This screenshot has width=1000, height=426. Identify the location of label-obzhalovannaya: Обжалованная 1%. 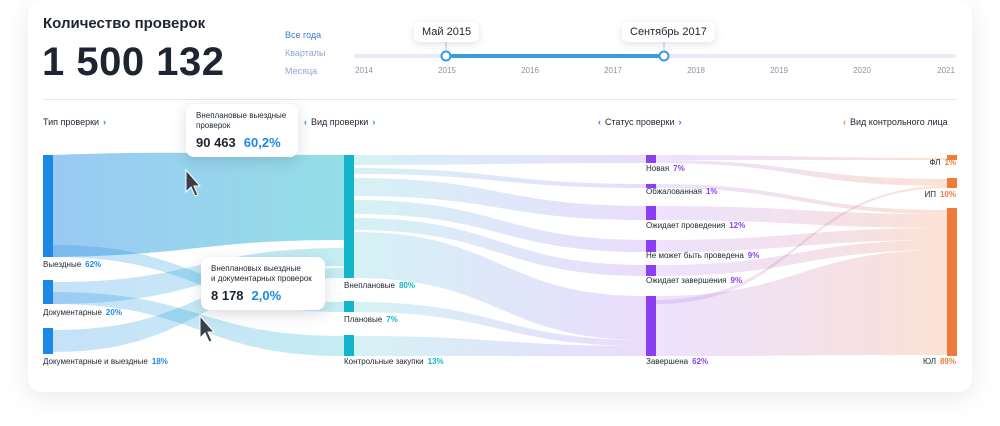
(682, 191).